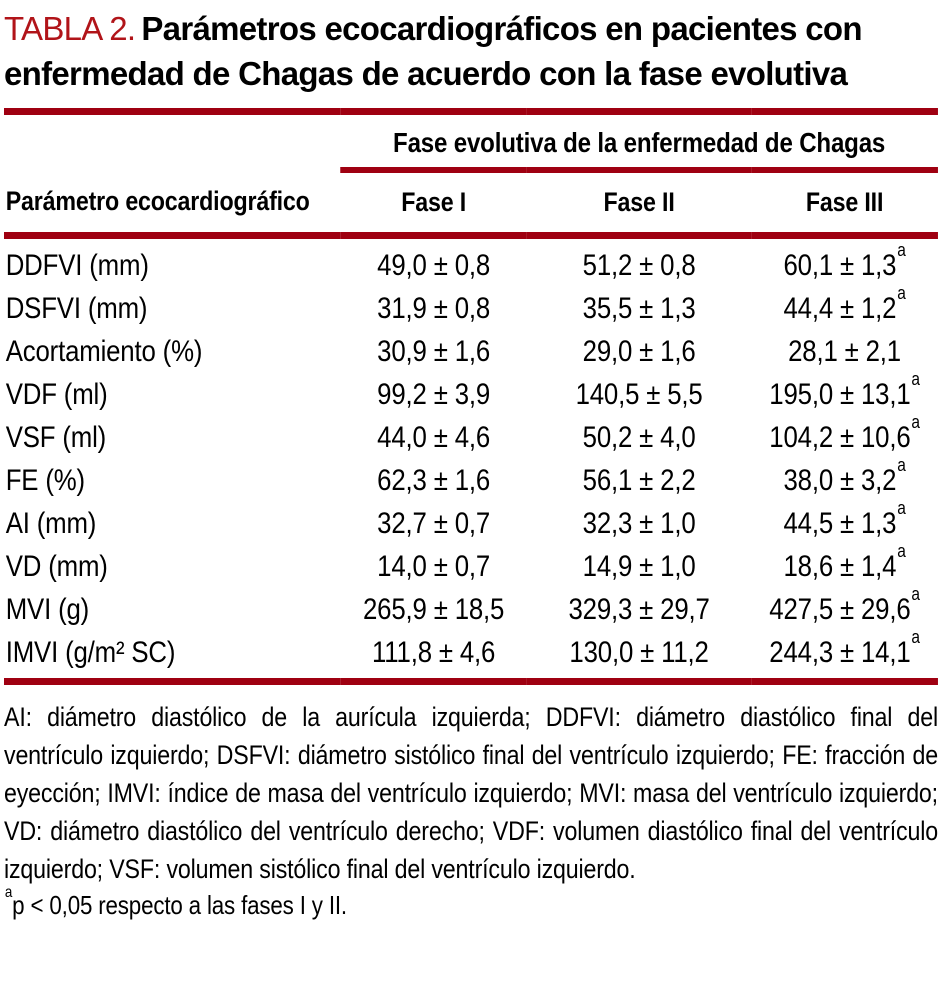  Describe the element at coordinates (844, 647) in the screenshot. I see `value-cell: 244,3 ± 14,1a` at that location.